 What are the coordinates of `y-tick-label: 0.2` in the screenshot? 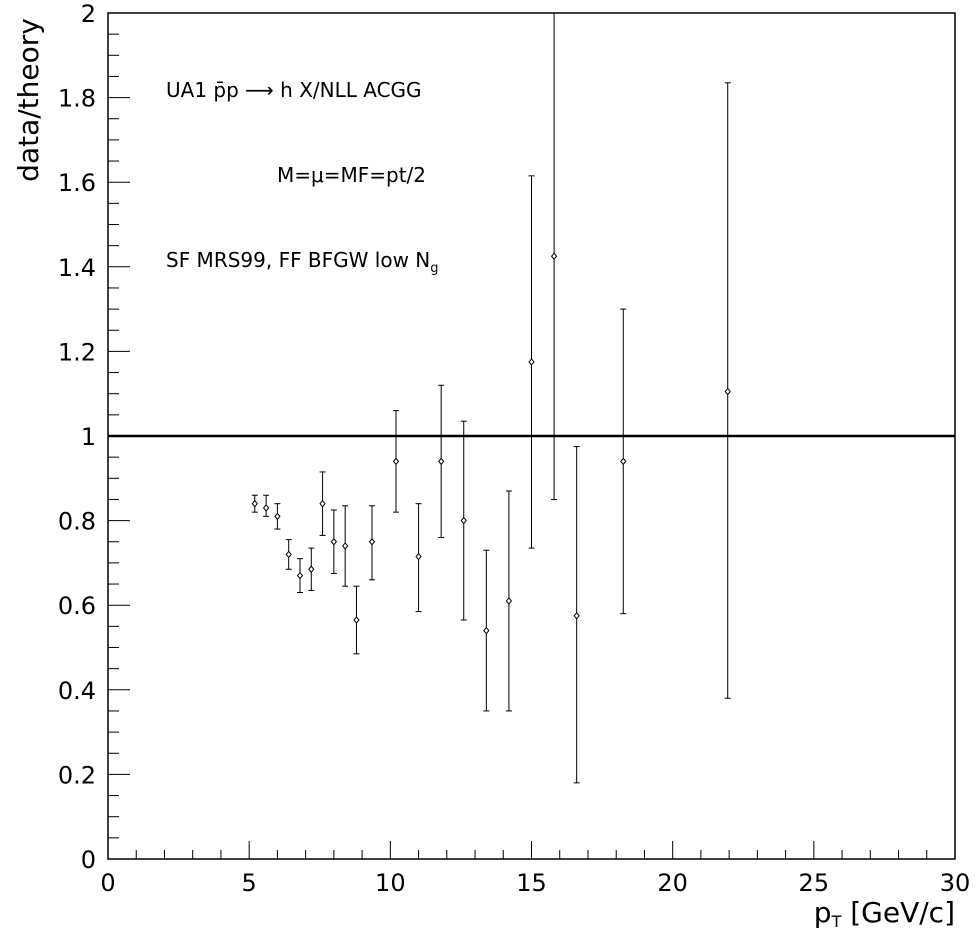 It's located at (77, 775).